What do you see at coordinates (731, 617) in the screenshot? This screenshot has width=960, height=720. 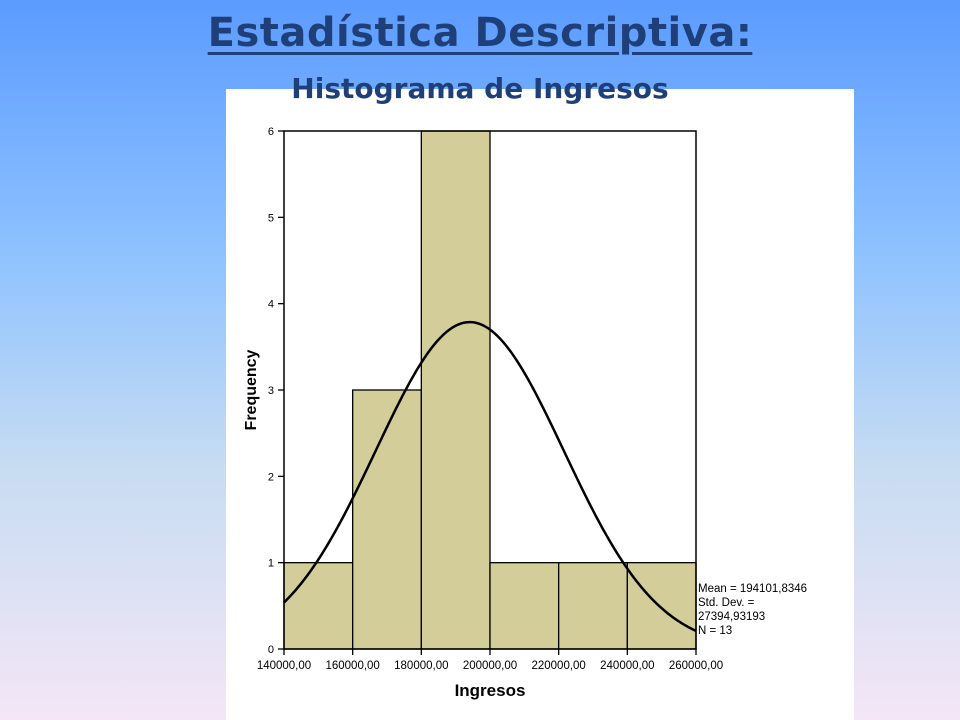 I see `stats-line: 27394,93193` at bounding box center [731, 617].